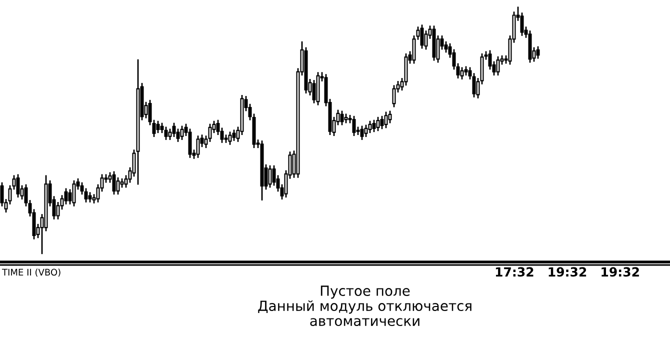 Image resolution: width=670 pixels, height=351 pixels. I want to click on text: 17:32 19:32 19:32, so click(567, 272).